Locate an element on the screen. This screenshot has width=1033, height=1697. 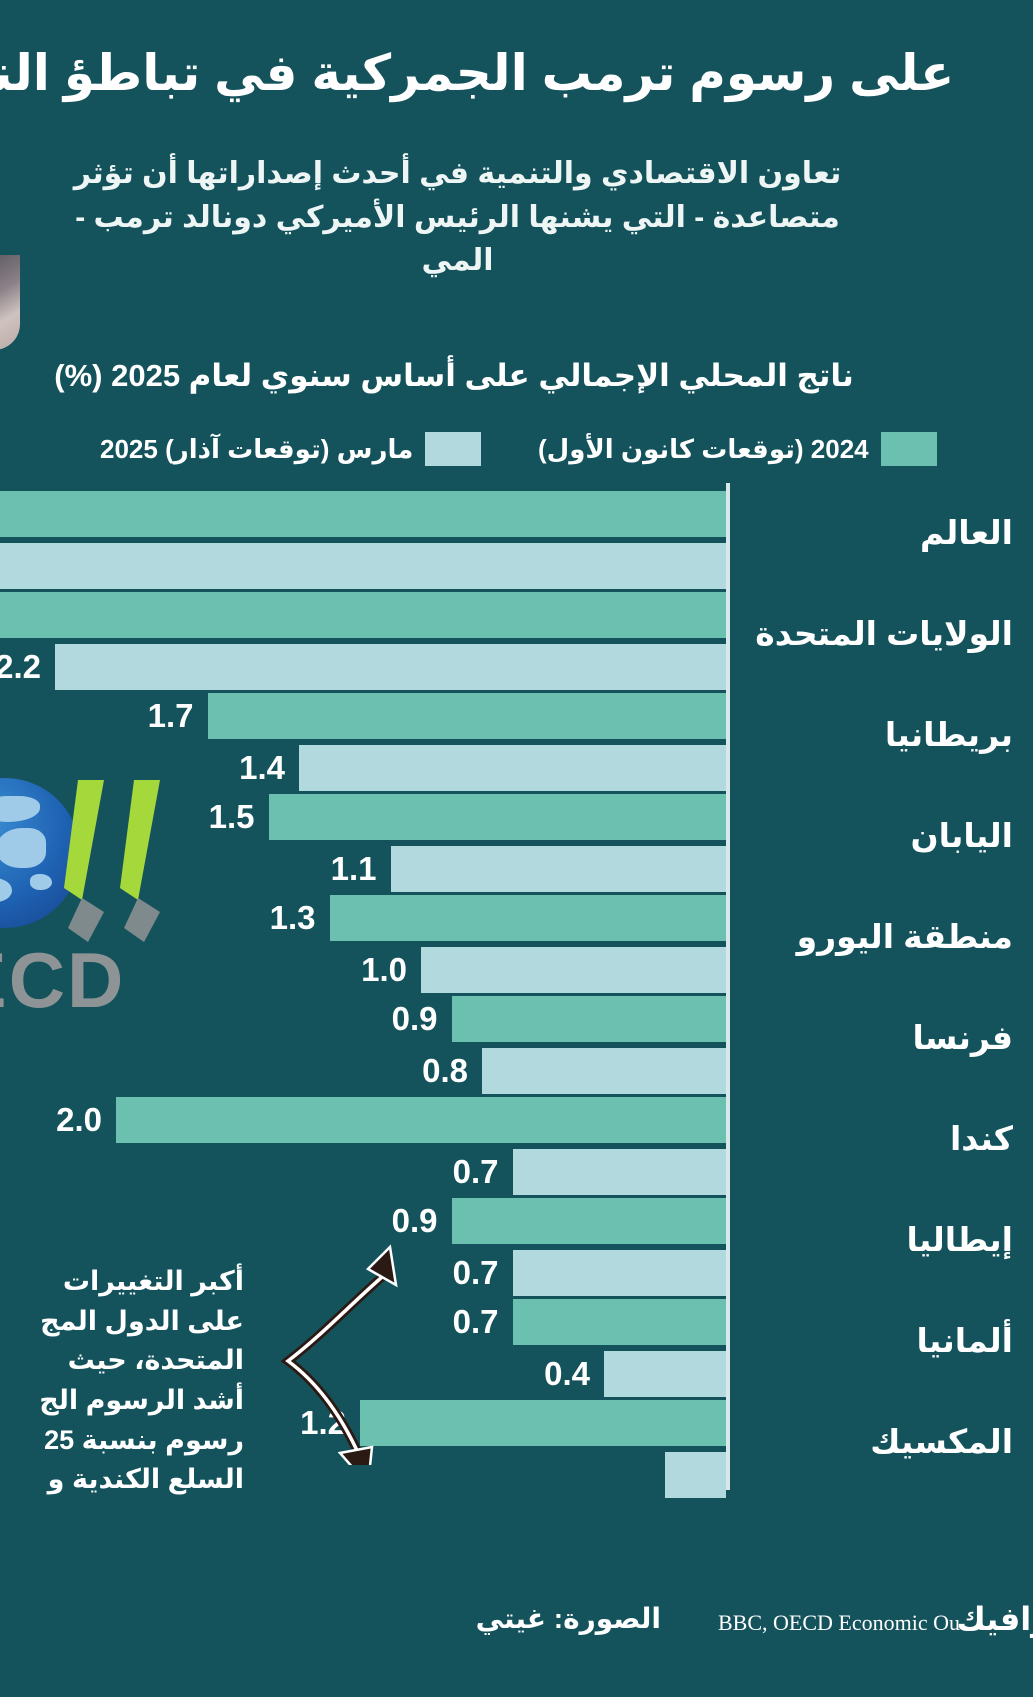
table-row: المكسيك 1.2 is located at coordinates (516, 1450).